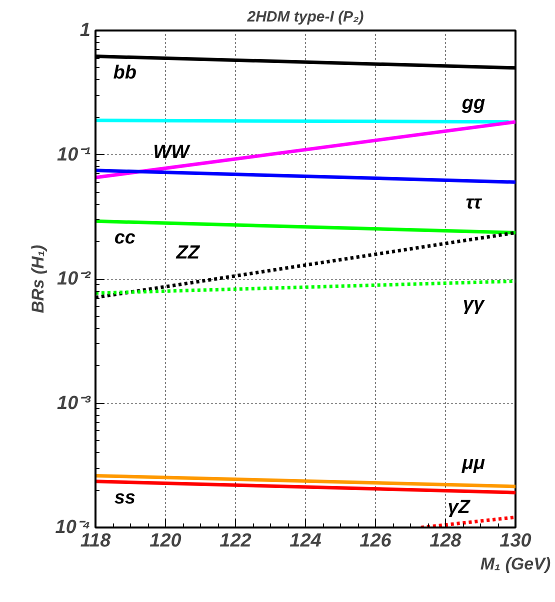 The height and width of the screenshot is (602, 555). I want to click on y-tick-label: 10⁻², so click(74, 279).